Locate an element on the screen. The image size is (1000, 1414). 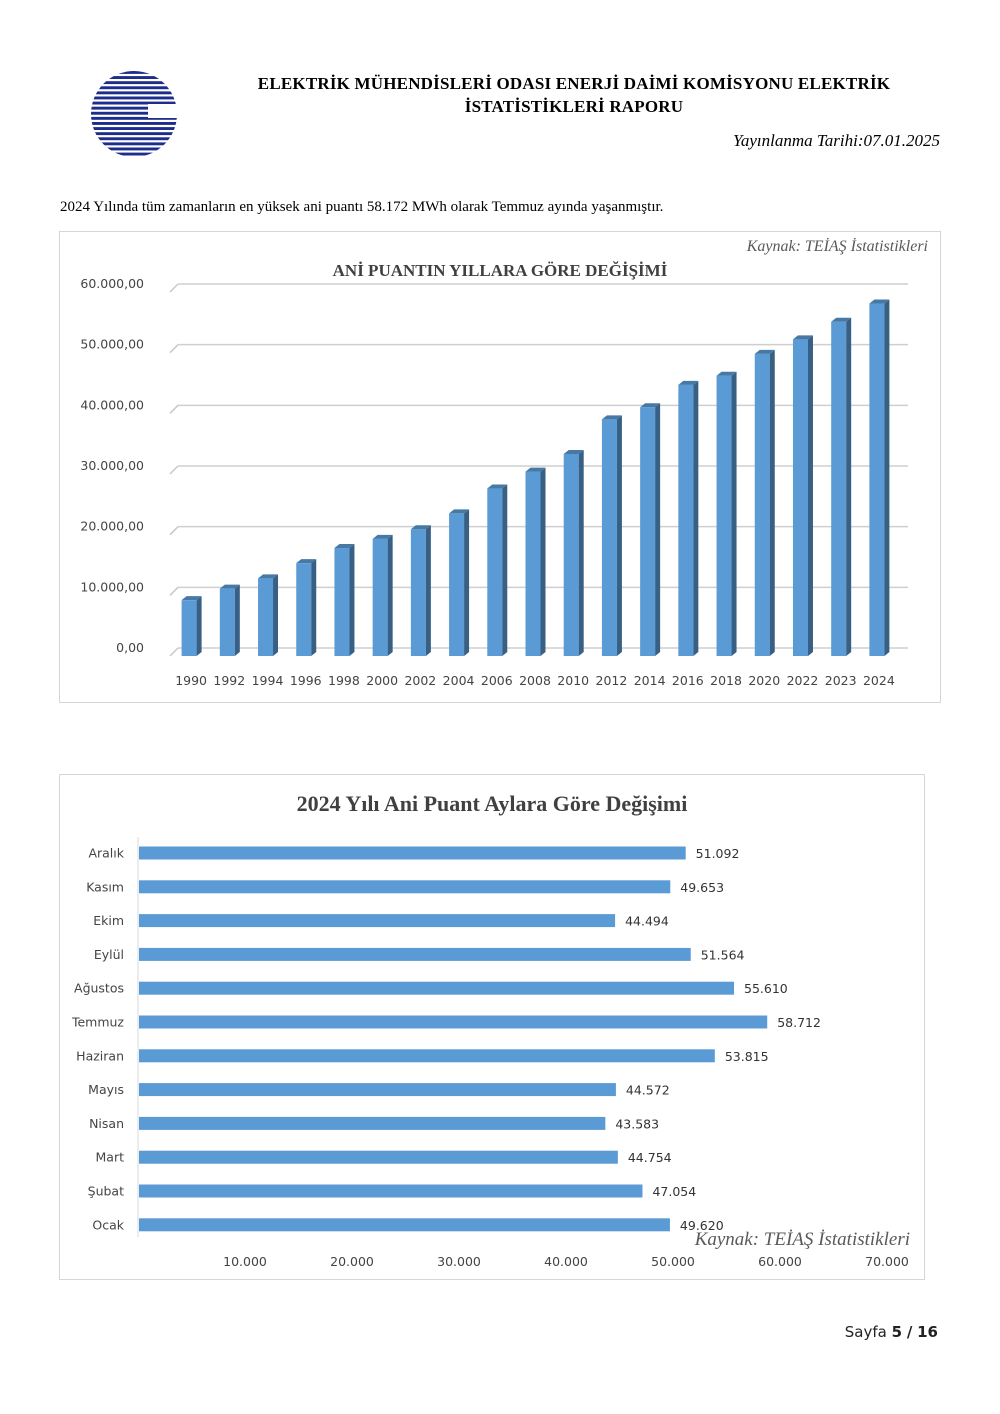
chart2-source: Kaynak: TEİAŞ İstatistikleri is located at coordinates (802, 1239).